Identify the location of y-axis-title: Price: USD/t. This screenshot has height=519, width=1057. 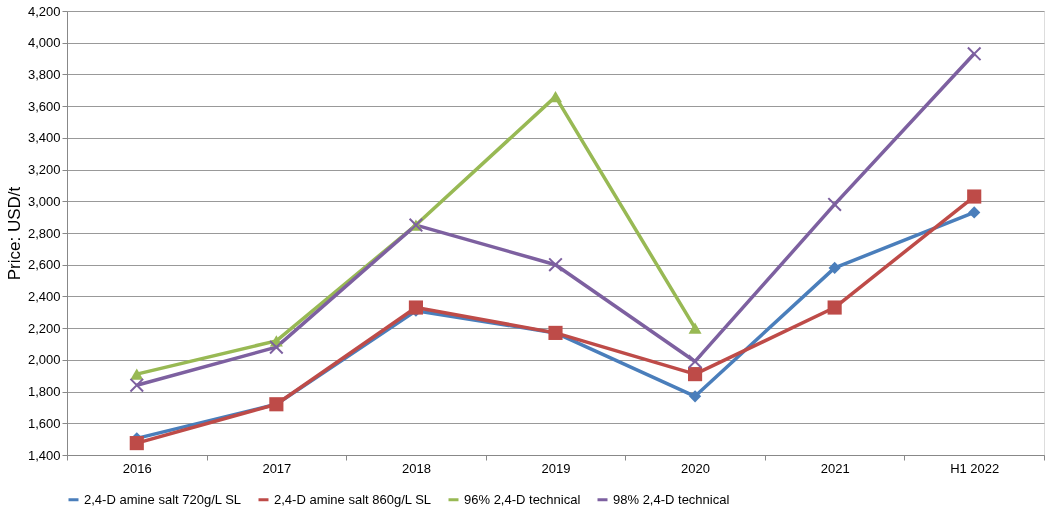
(14, 233).